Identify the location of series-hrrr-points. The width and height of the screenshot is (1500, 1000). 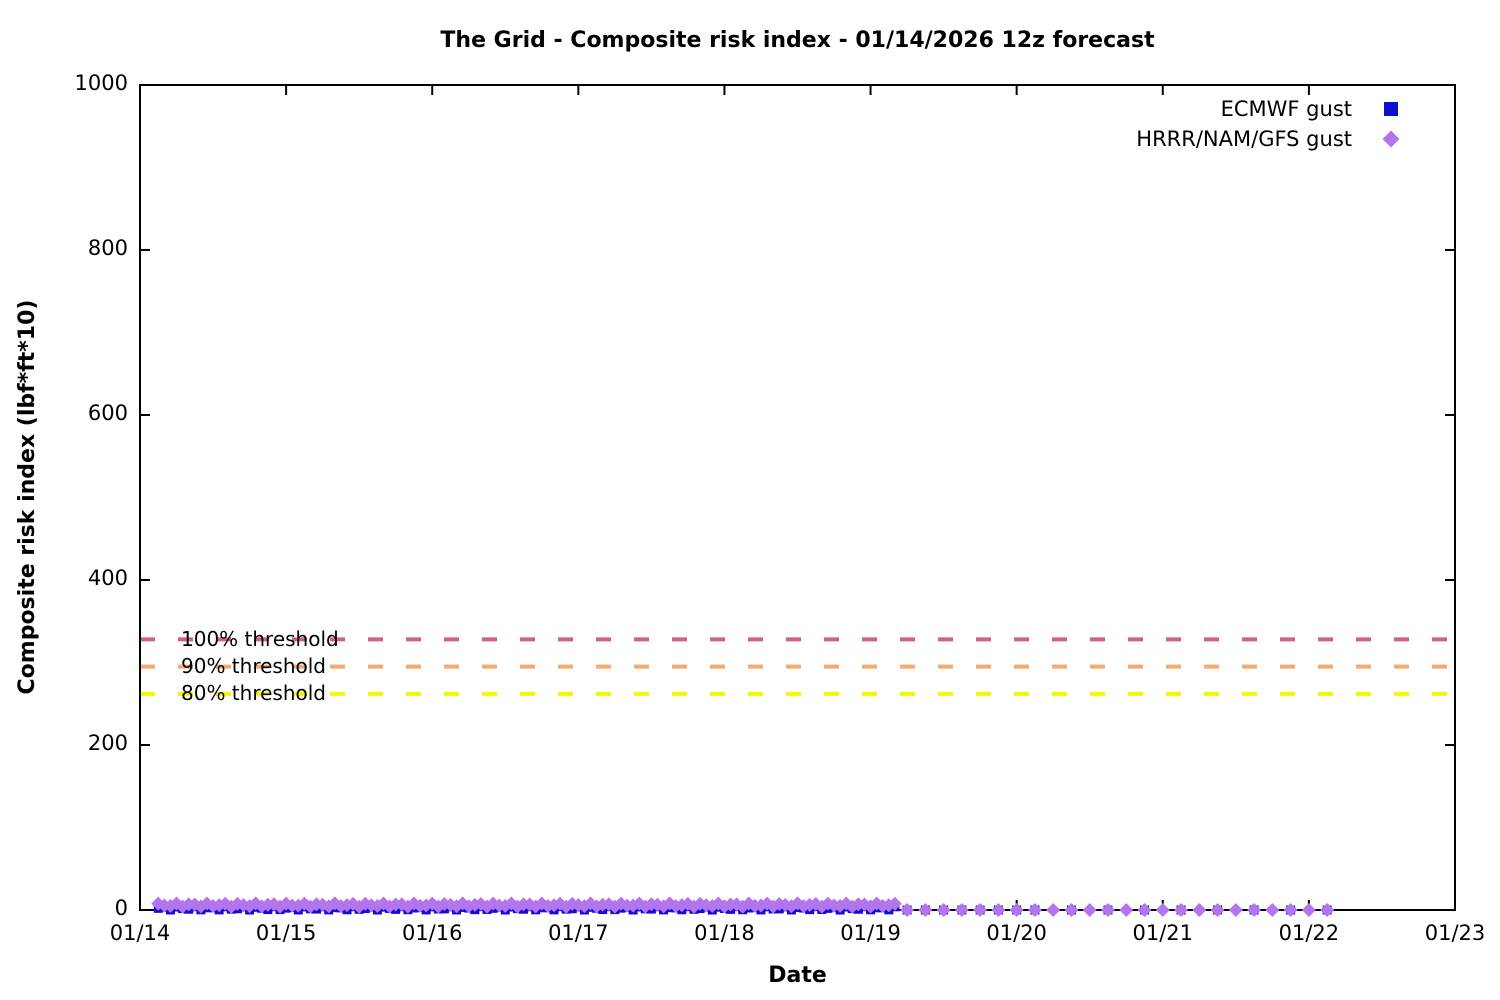
(743, 906).